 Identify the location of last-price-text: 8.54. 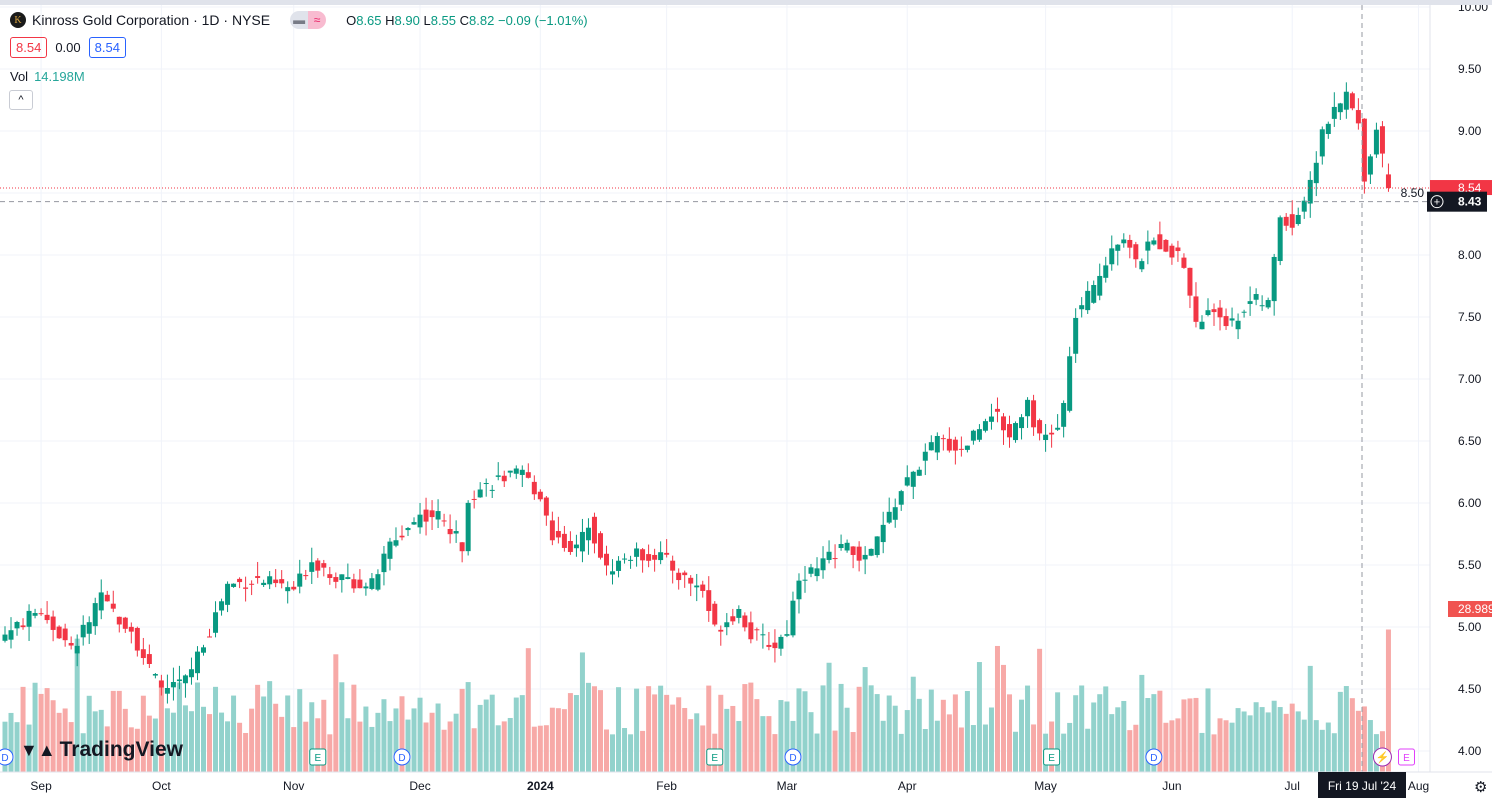
(1470, 188).